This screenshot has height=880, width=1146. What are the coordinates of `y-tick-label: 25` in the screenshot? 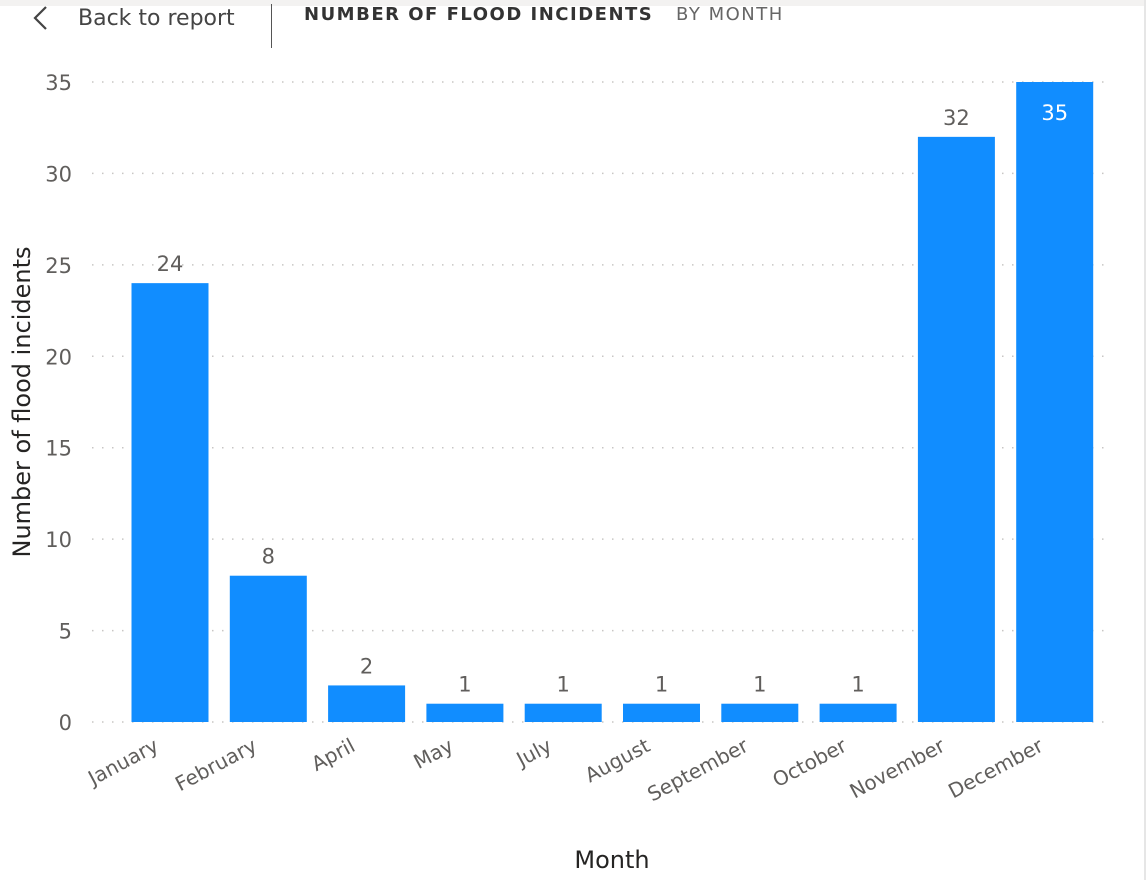 It's located at (58, 266).